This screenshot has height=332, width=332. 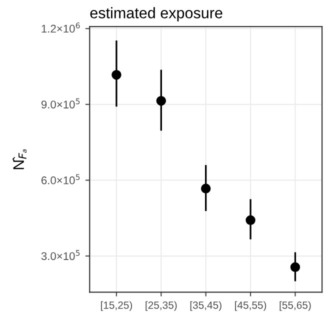 What do you see at coordinates (116, 306) in the screenshot?
I see `x-tick-label: [15,25)` at bounding box center [116, 306].